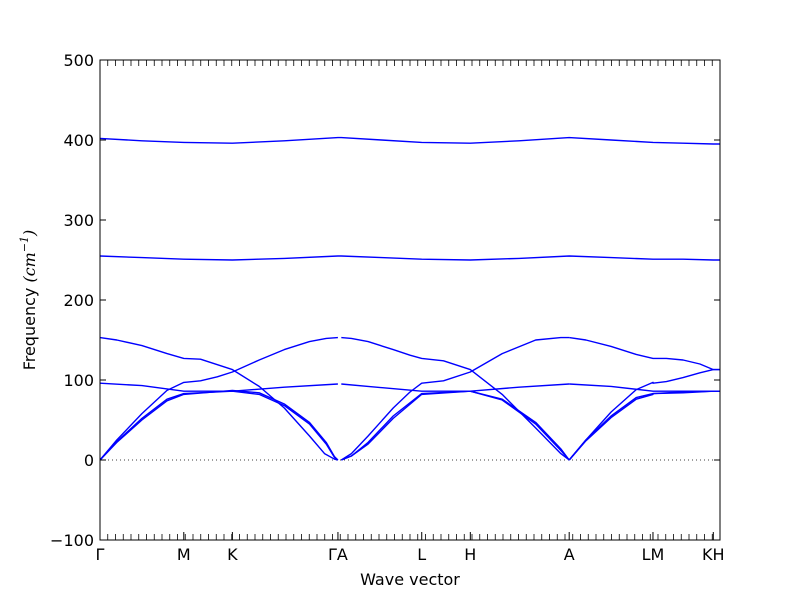 This screenshot has height=600, width=800. Describe the element at coordinates (78, 300) in the screenshot. I see `y-tick-label: 200` at that location.